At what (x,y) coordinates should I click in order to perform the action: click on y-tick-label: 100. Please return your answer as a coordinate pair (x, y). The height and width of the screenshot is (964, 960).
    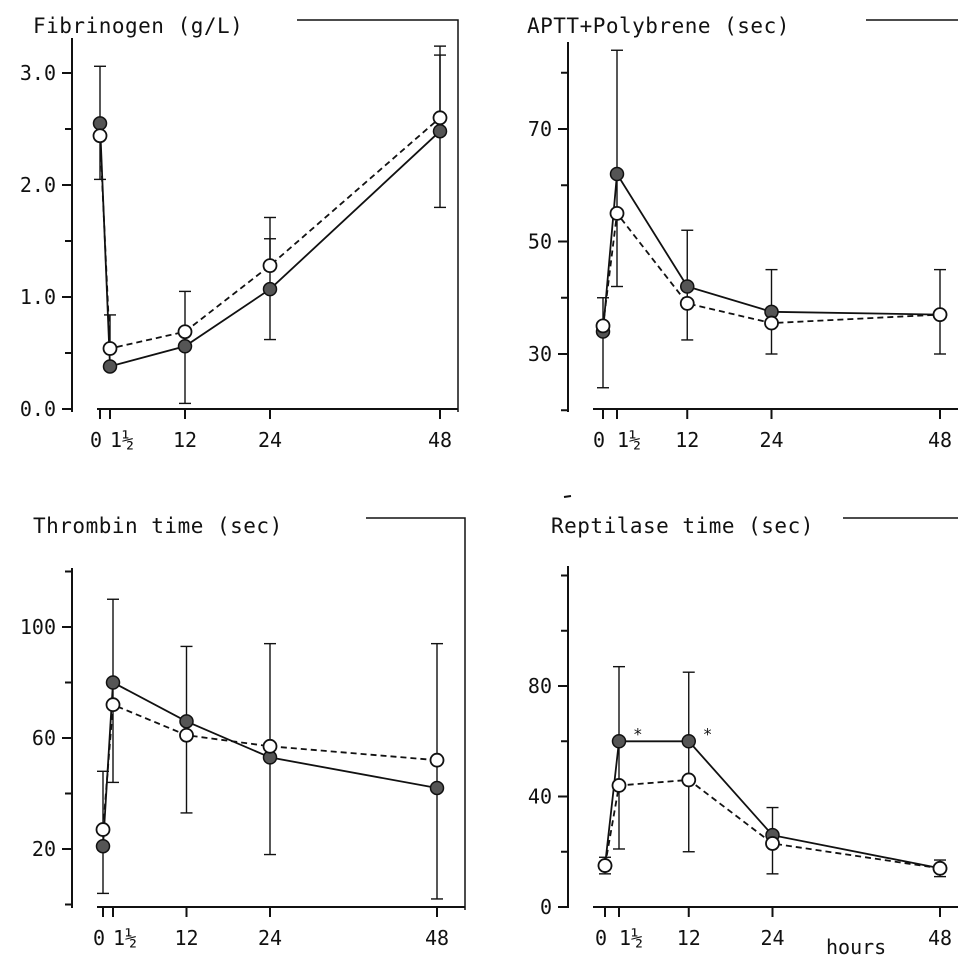
    Looking at the image, I should click on (38, 627).